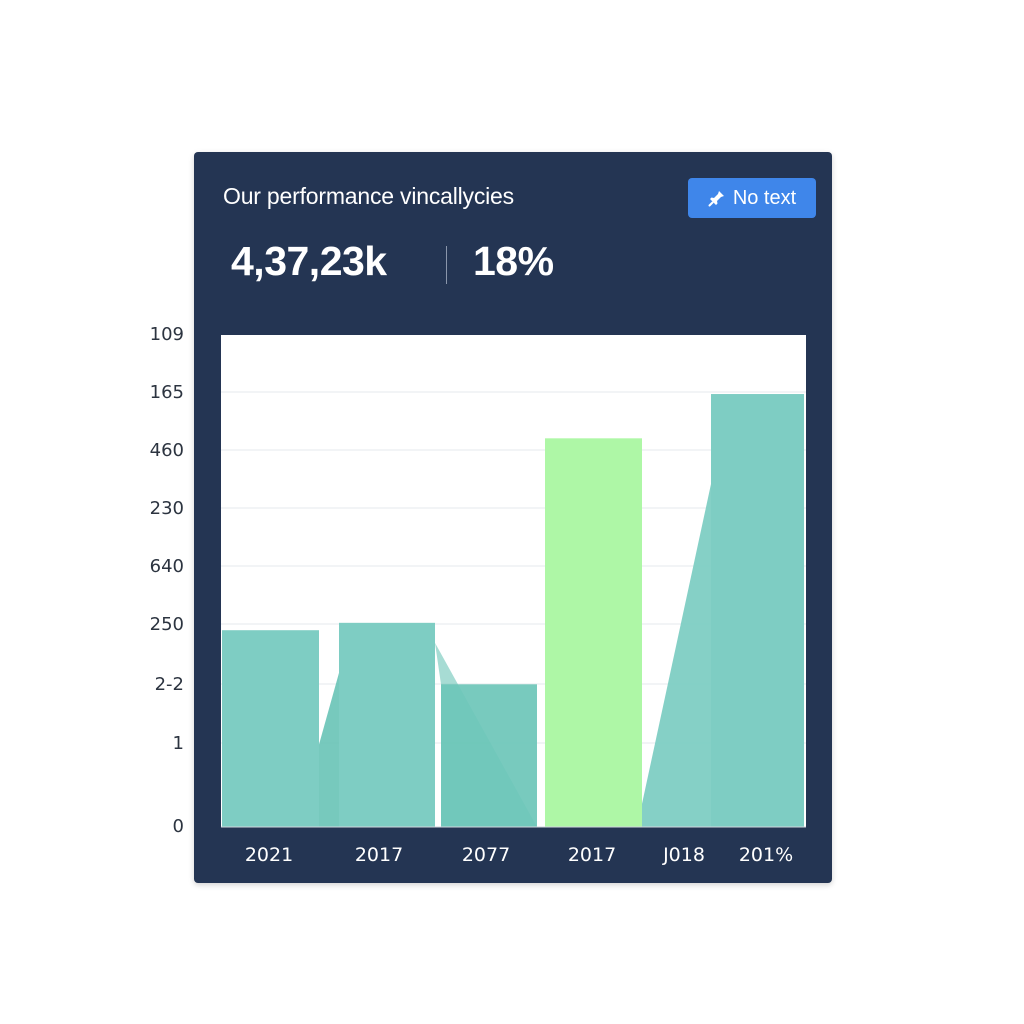 The width and height of the screenshot is (1024, 1024). I want to click on y-tick-label: 109, so click(167, 334).